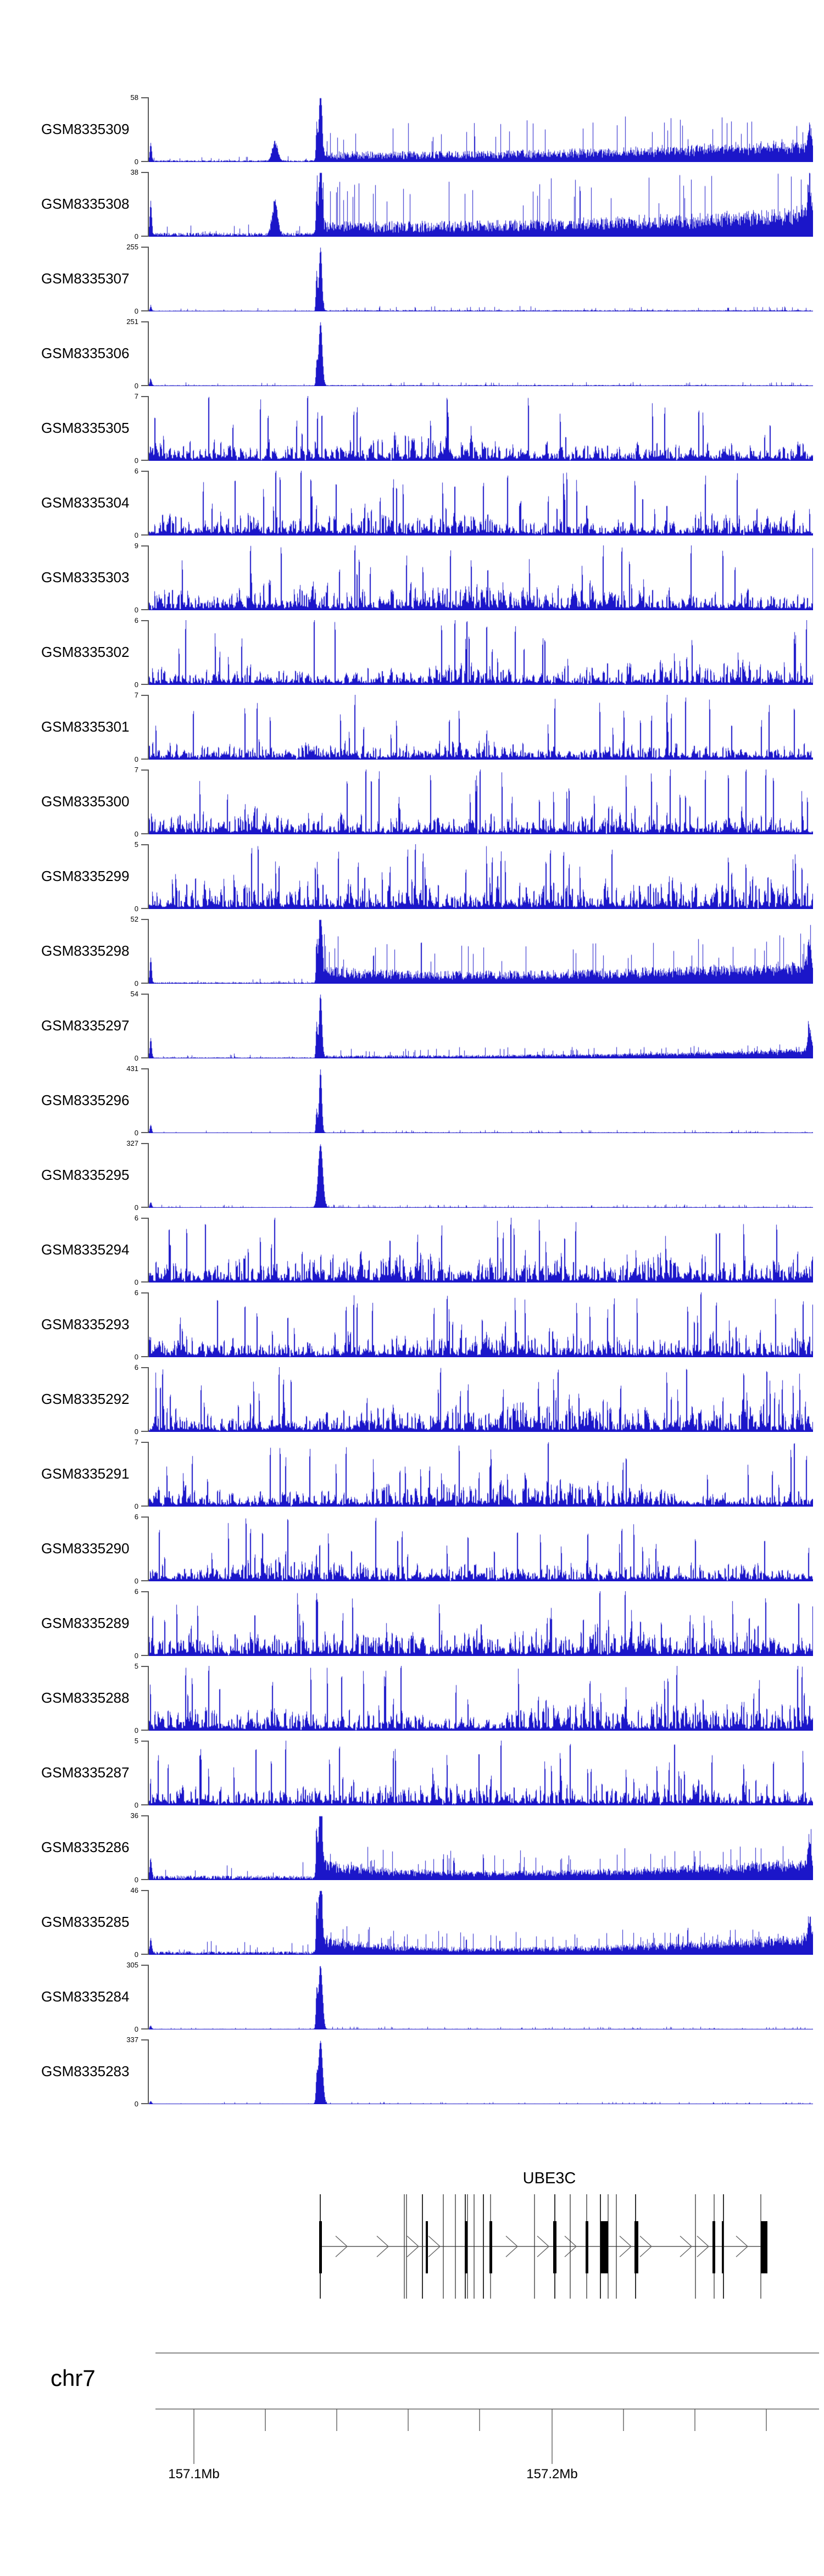 The width and height of the screenshot is (824, 2576). I want to click on sample-label: GSM8335299, so click(85, 876).